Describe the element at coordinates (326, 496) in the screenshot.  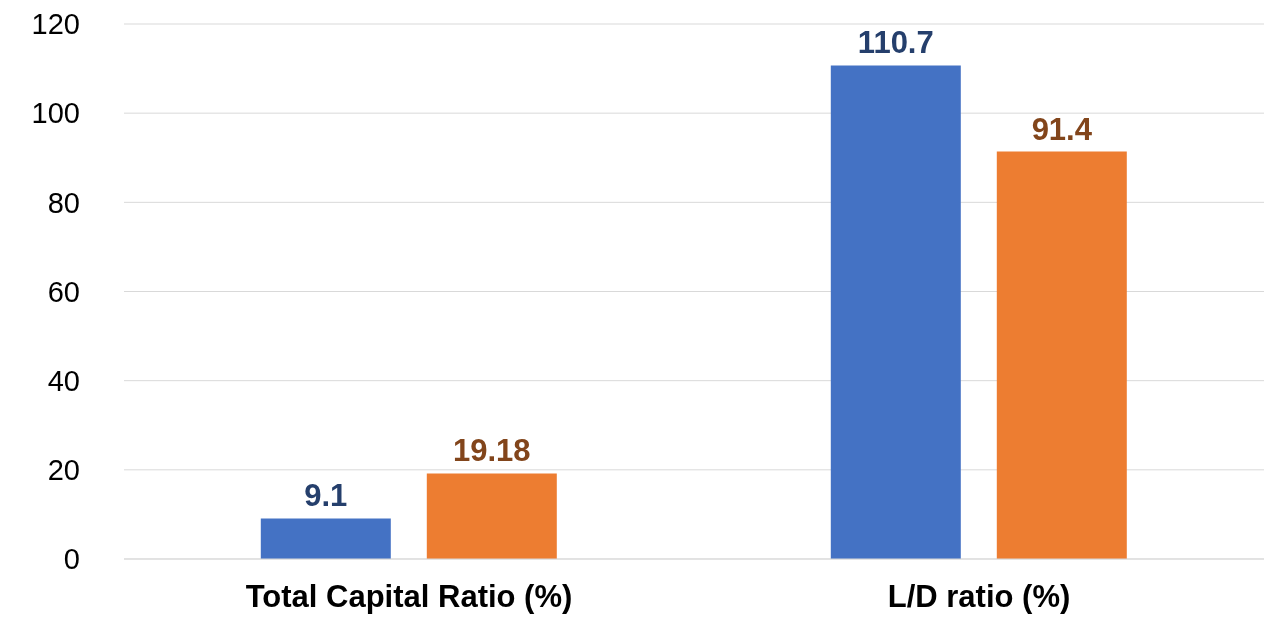
I see `data-label: 9.1` at that location.